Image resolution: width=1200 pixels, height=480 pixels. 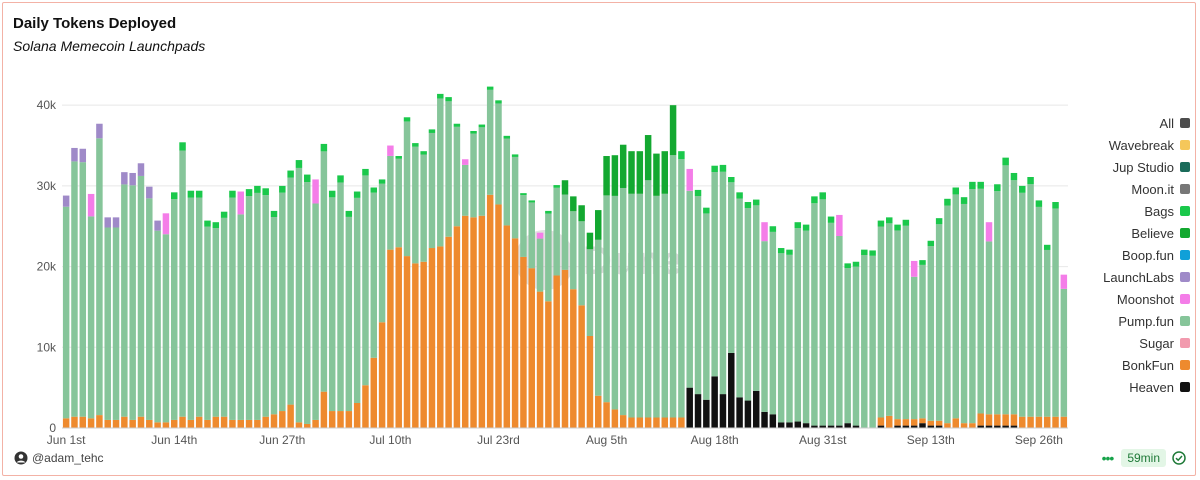 I want to click on legend-label: Wavebreak, so click(x=1141, y=145).